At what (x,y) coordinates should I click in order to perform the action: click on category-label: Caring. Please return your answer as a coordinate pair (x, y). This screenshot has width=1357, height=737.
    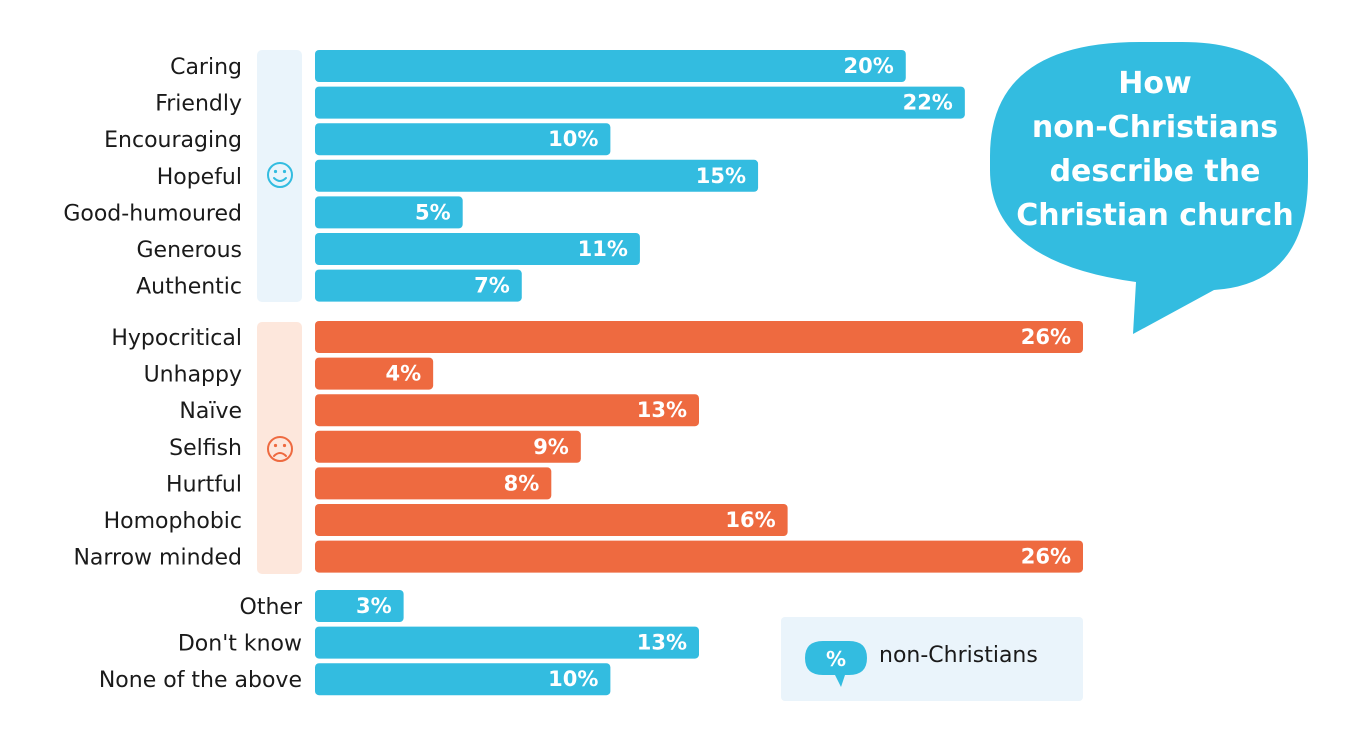
    Looking at the image, I should click on (206, 67).